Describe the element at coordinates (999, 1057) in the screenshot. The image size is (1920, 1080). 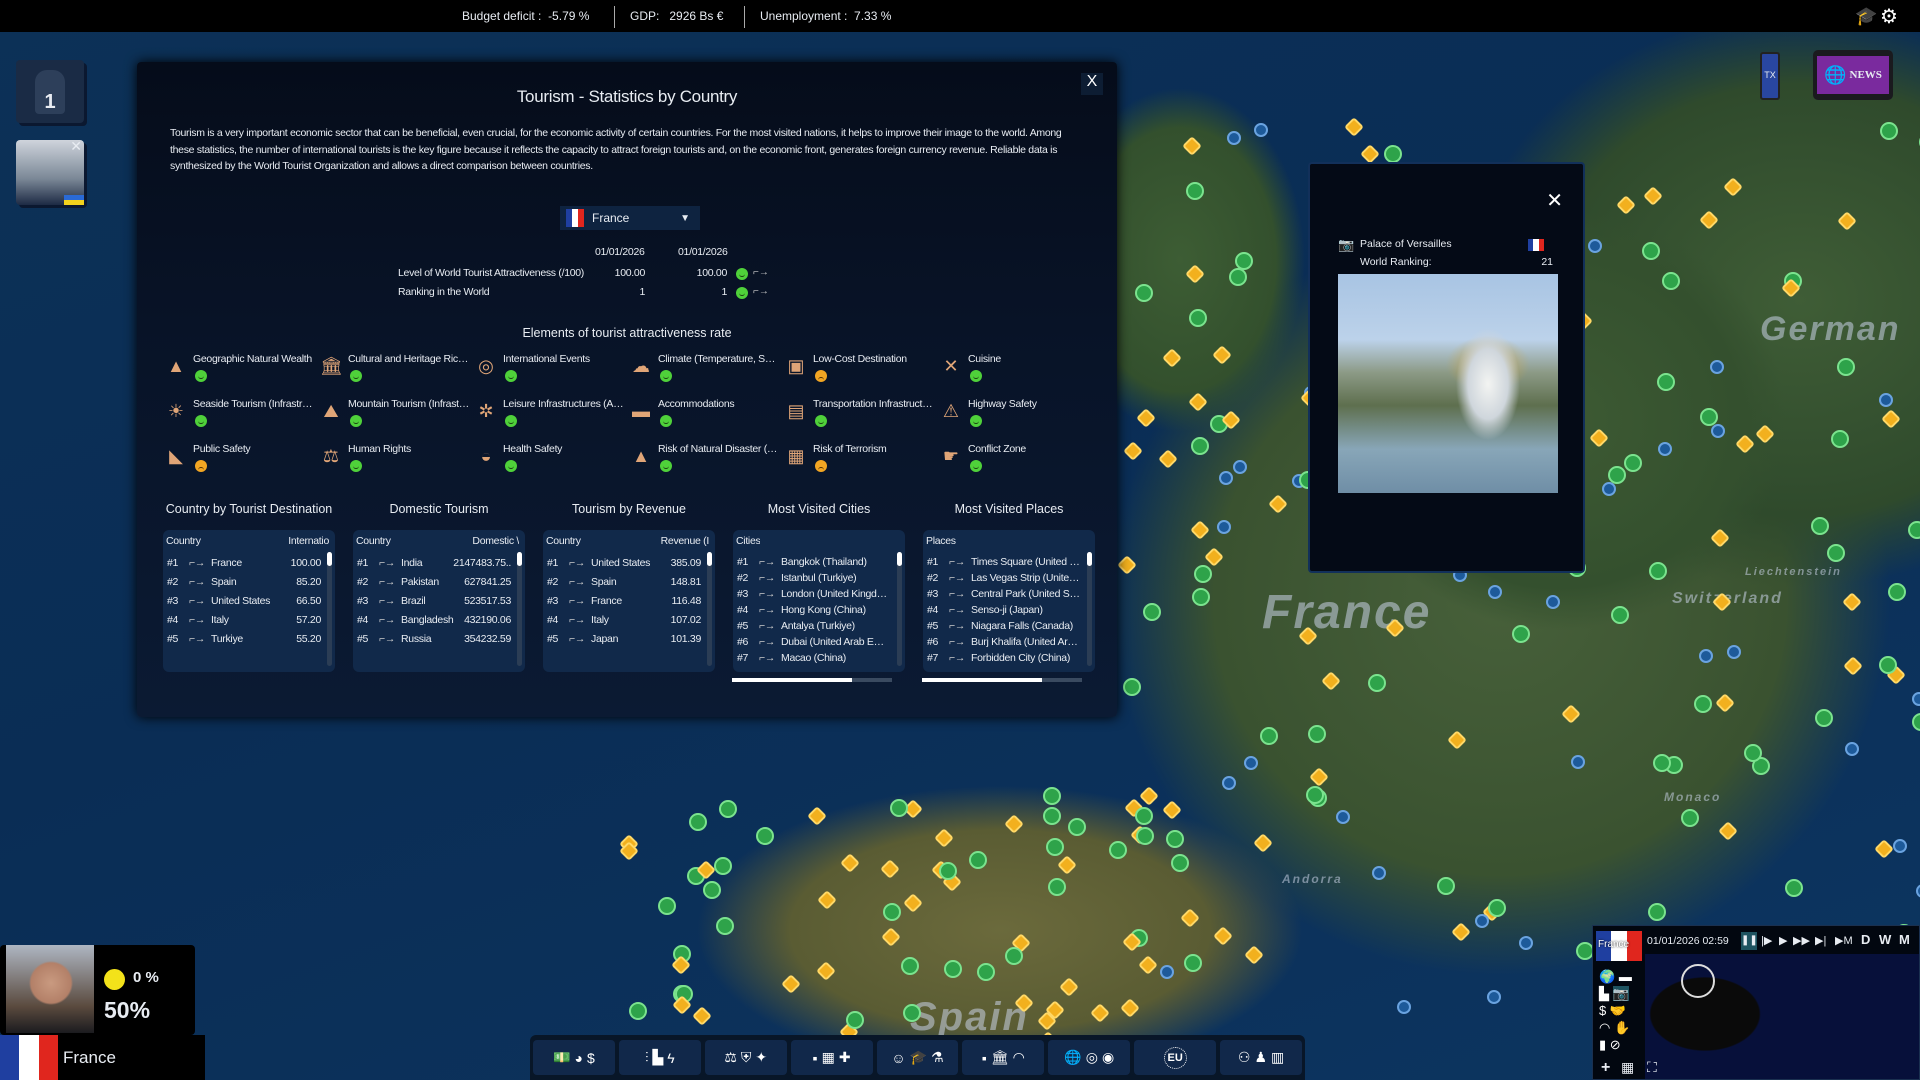
I see `institutions-icon: 🏛` at that location.